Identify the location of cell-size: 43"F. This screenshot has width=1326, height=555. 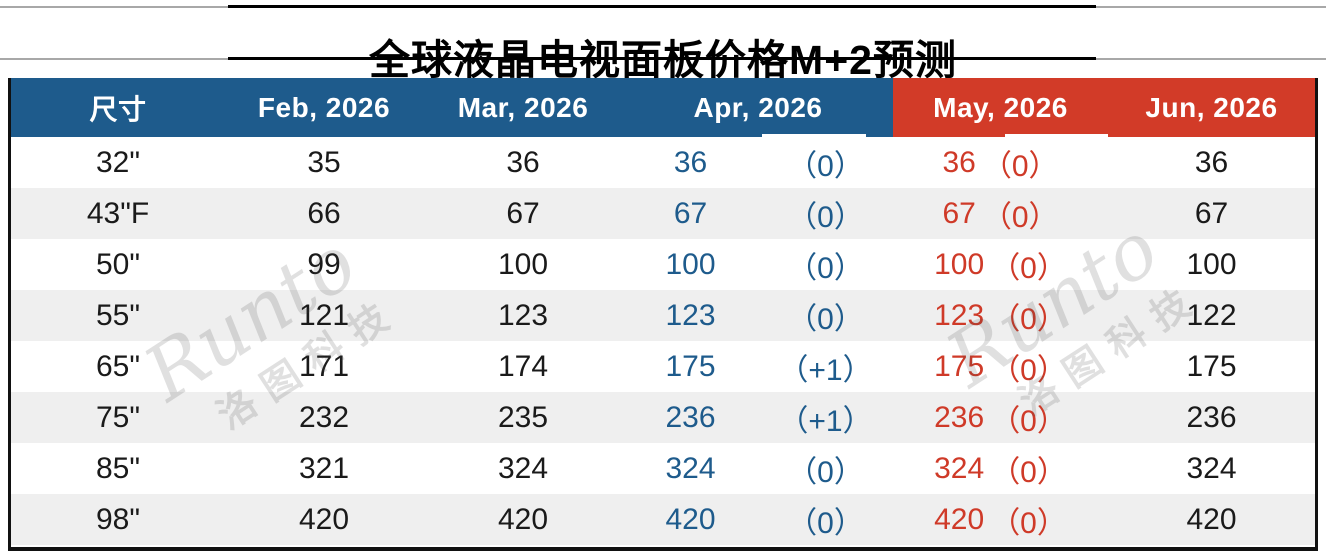
(118, 213).